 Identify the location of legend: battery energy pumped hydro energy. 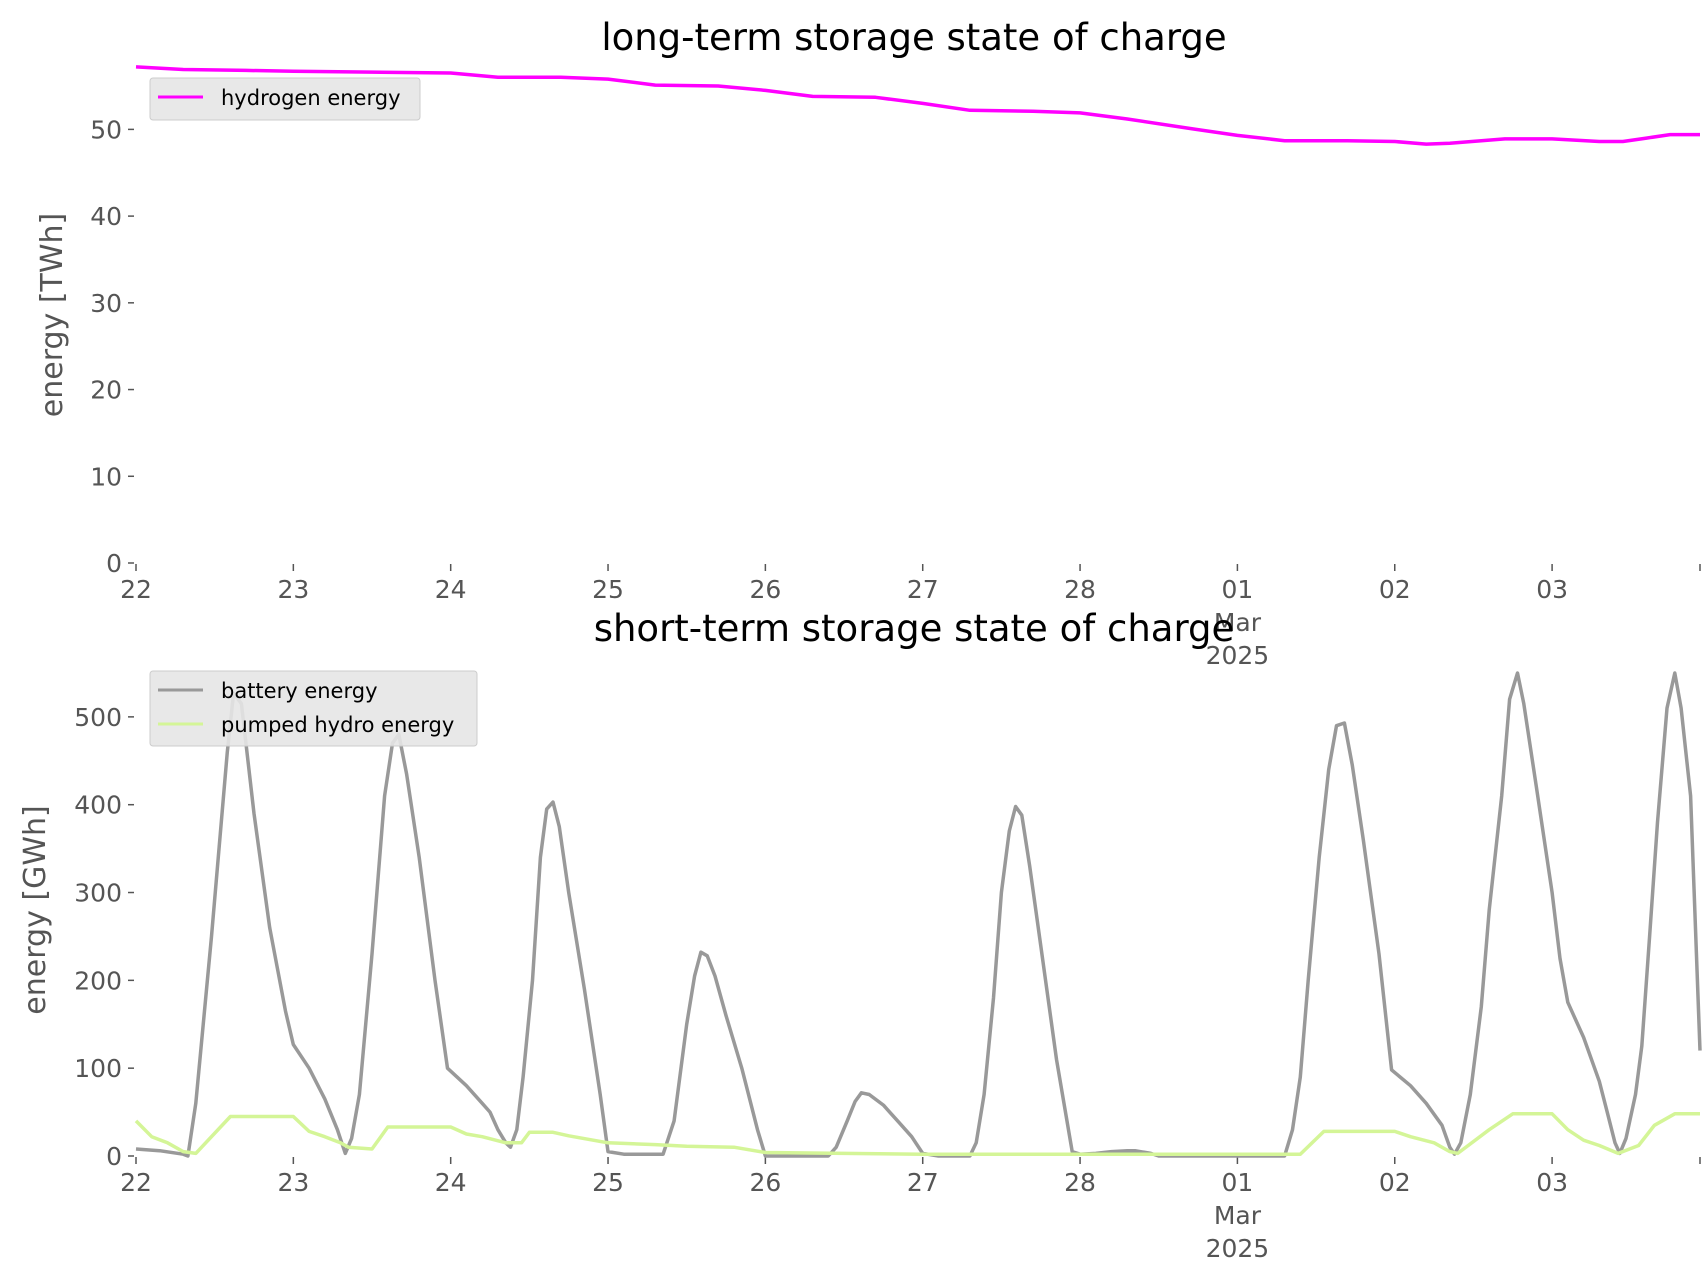
(313, 708).